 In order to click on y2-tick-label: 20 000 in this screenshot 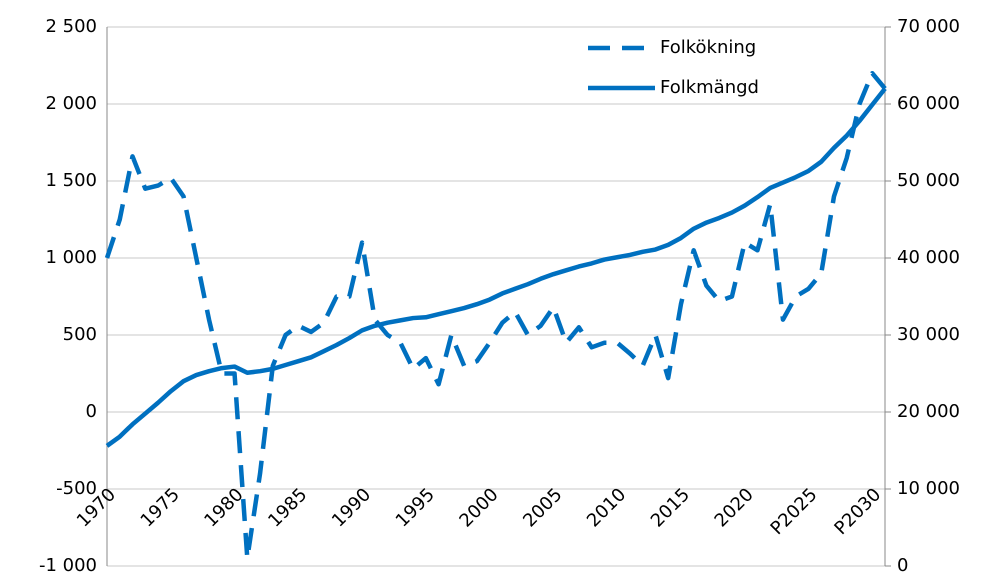, I will do `click(928, 411)`.